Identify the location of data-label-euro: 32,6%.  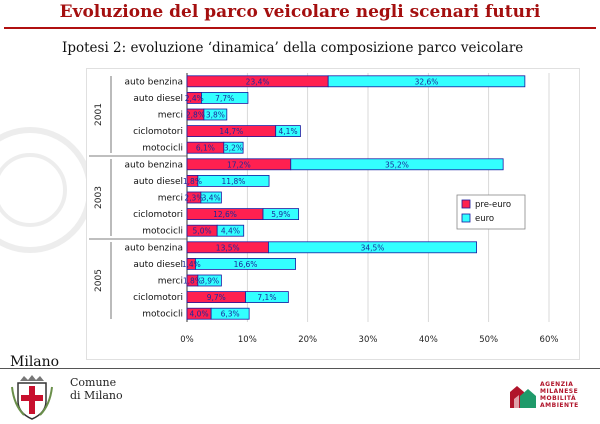
(427, 81).